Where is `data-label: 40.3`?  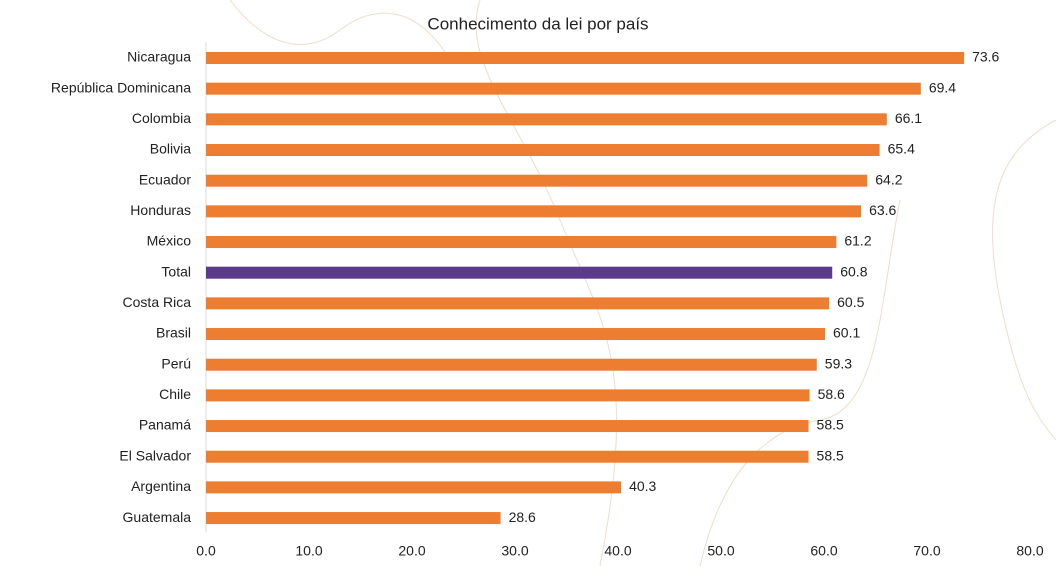 data-label: 40.3 is located at coordinates (642, 486).